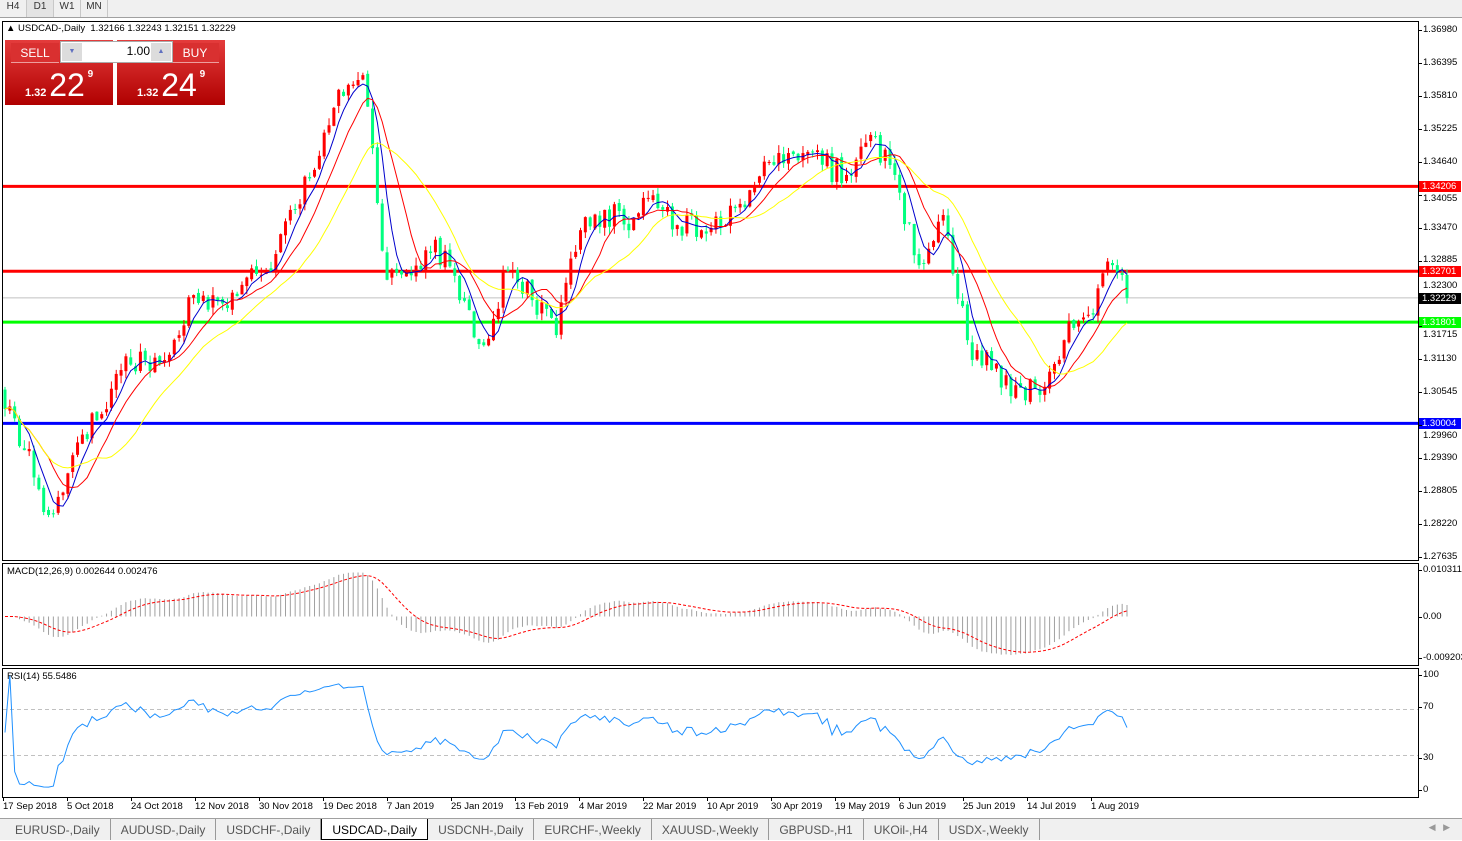 The image size is (1462, 841). What do you see at coordinates (816, 829) in the screenshot?
I see `chart-tab: GBPUSD-,H1` at bounding box center [816, 829].